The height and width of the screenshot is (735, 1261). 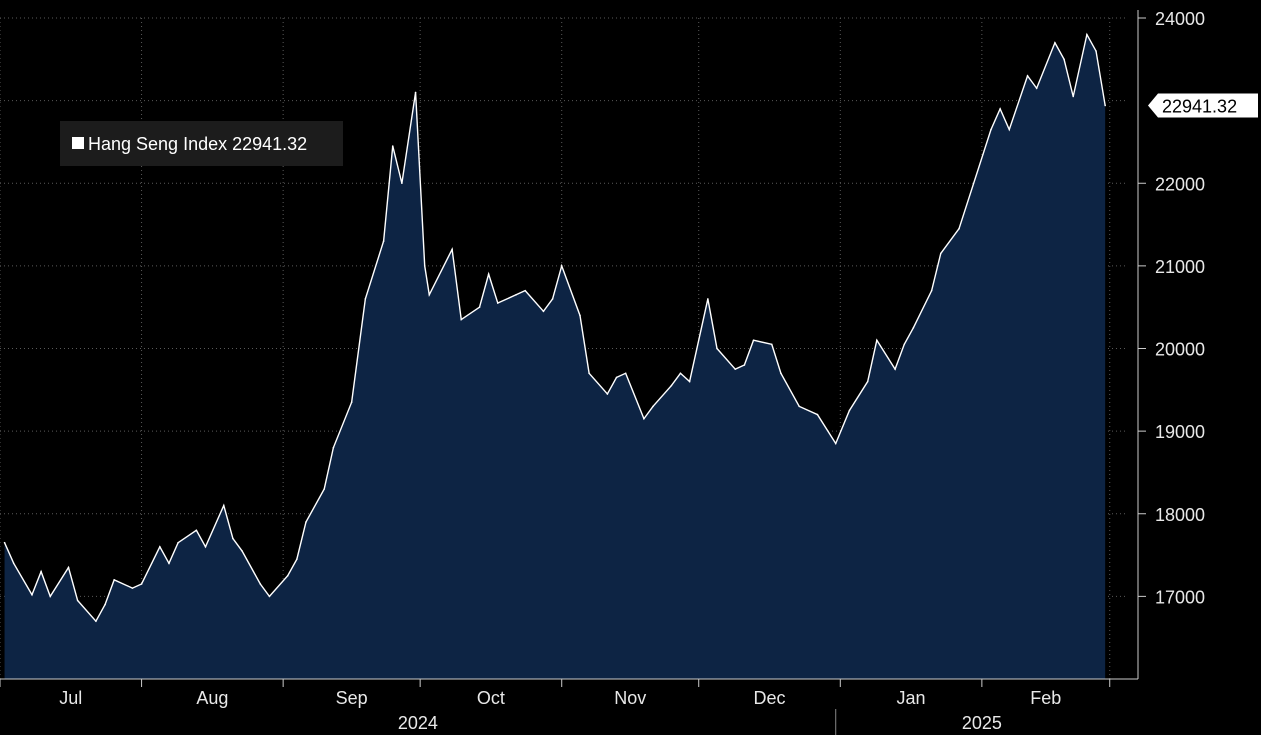 I want to click on y-tick-label: 17000, so click(x=1180, y=597).